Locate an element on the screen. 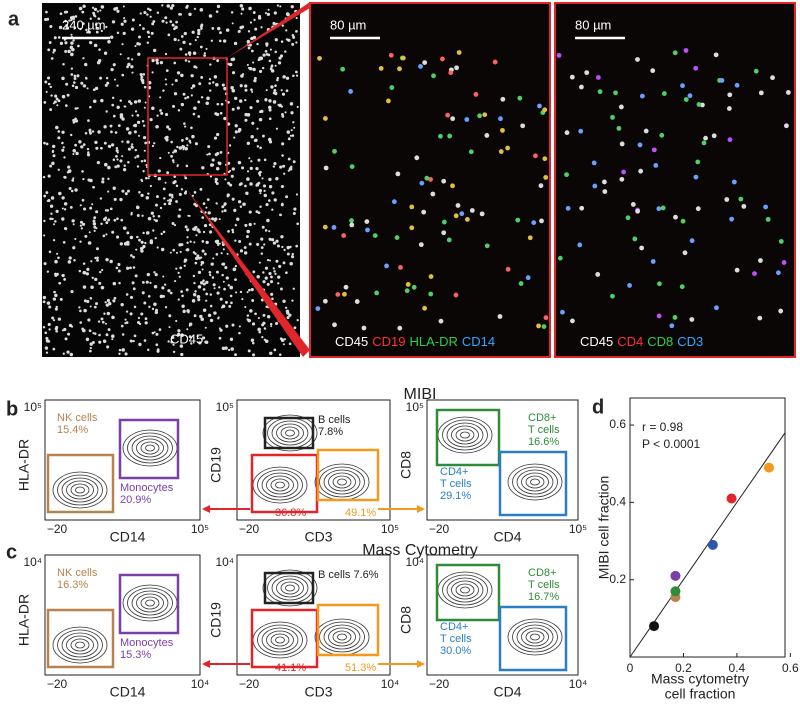  x-tick-label: 0 is located at coordinates (630, 668).